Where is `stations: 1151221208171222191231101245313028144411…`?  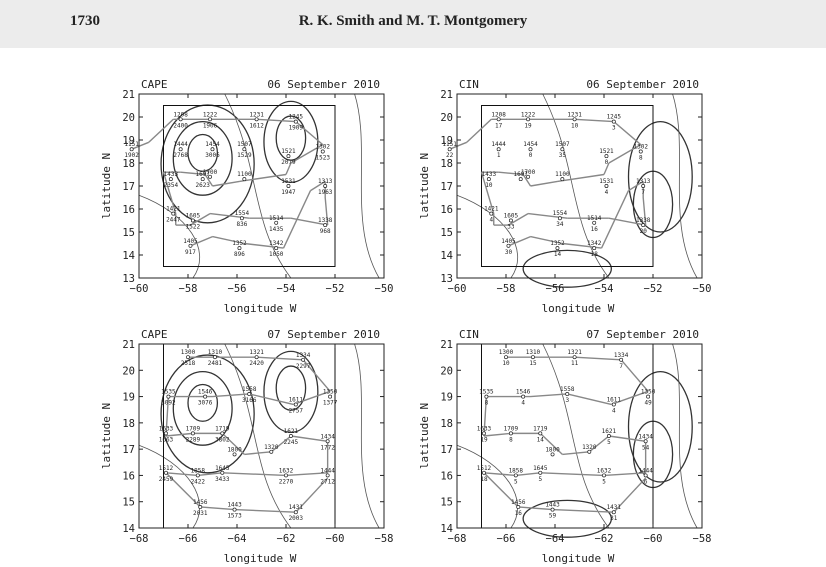
stations: 1151221208171222191231101245313028144411… is located at coordinates (546, 184).